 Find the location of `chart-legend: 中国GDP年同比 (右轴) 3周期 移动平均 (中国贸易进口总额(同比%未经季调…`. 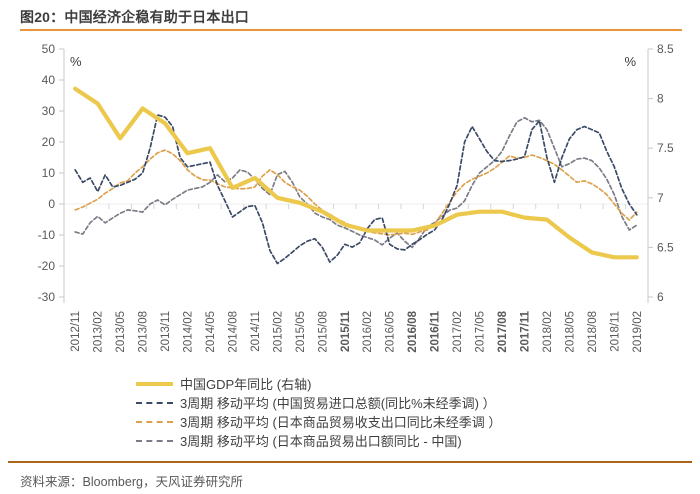

chart-legend: 中国GDP年同比 (右轴) 3周期 移动平均 (中国贸易进口总额(同比%未经季调… is located at coordinates (318, 412).